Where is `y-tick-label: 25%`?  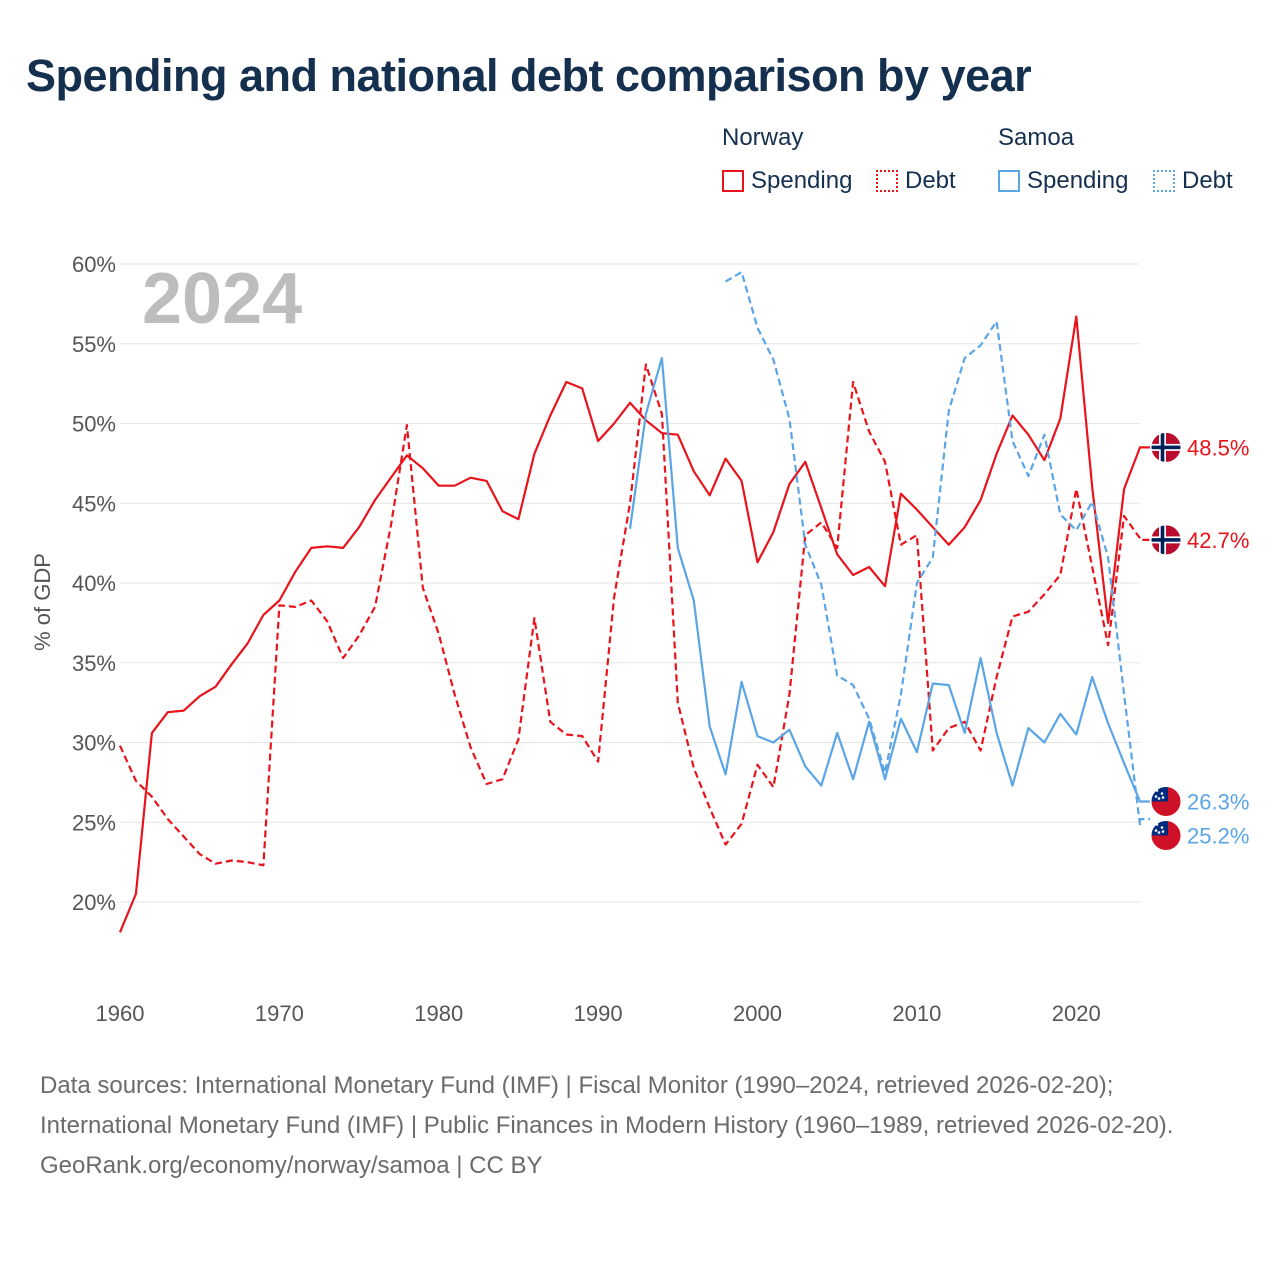 y-tick-label: 25% is located at coordinates (94, 822).